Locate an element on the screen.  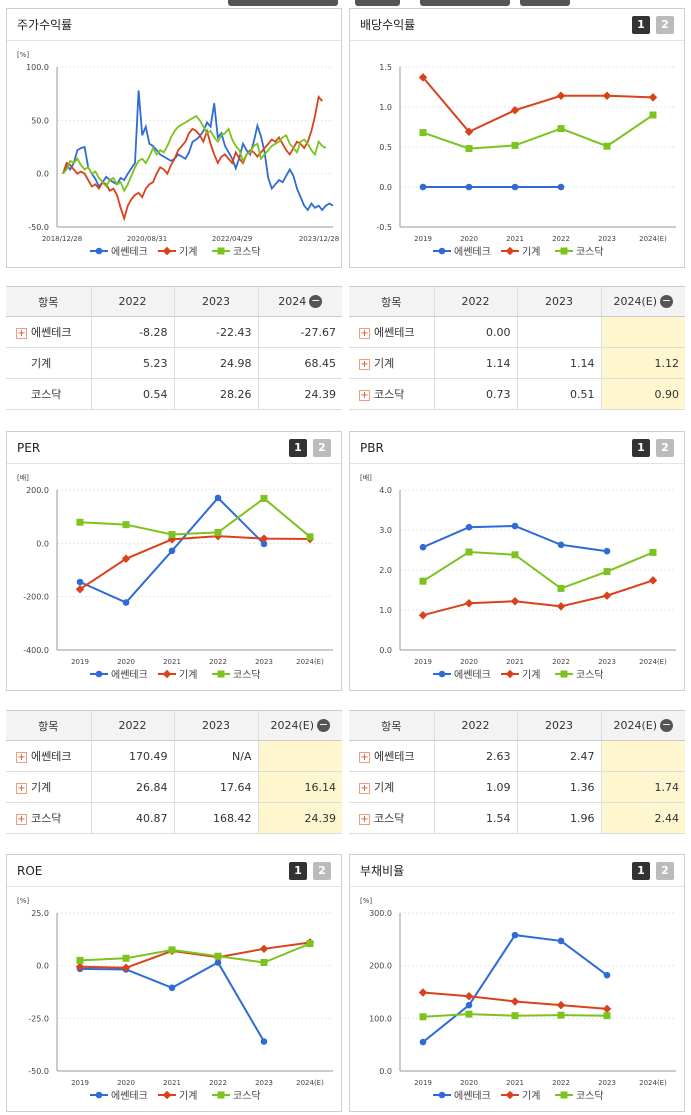
y-axis-unit: [배] is located at coordinates (23, 477).